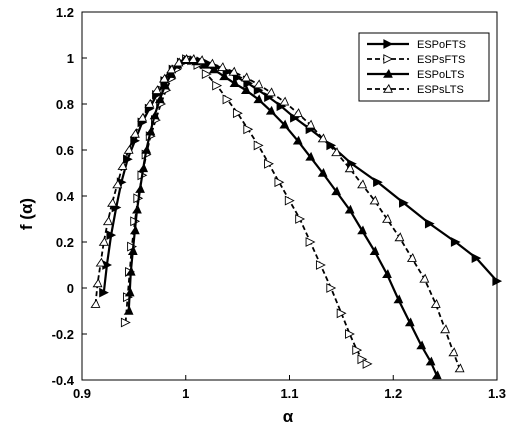 This screenshot has width=509, height=430. I want to click on legend-espofts-marker, so click(388, 44).